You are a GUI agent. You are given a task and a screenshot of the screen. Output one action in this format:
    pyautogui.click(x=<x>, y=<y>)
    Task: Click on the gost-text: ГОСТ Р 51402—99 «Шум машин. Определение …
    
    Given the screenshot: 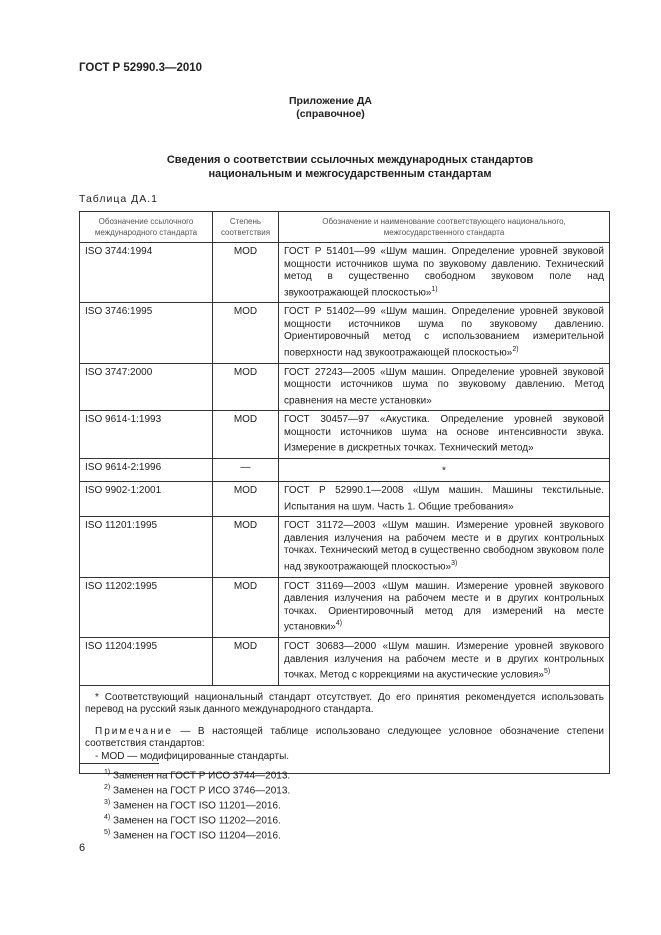 What is the action you would take?
    pyautogui.click(x=444, y=332)
    